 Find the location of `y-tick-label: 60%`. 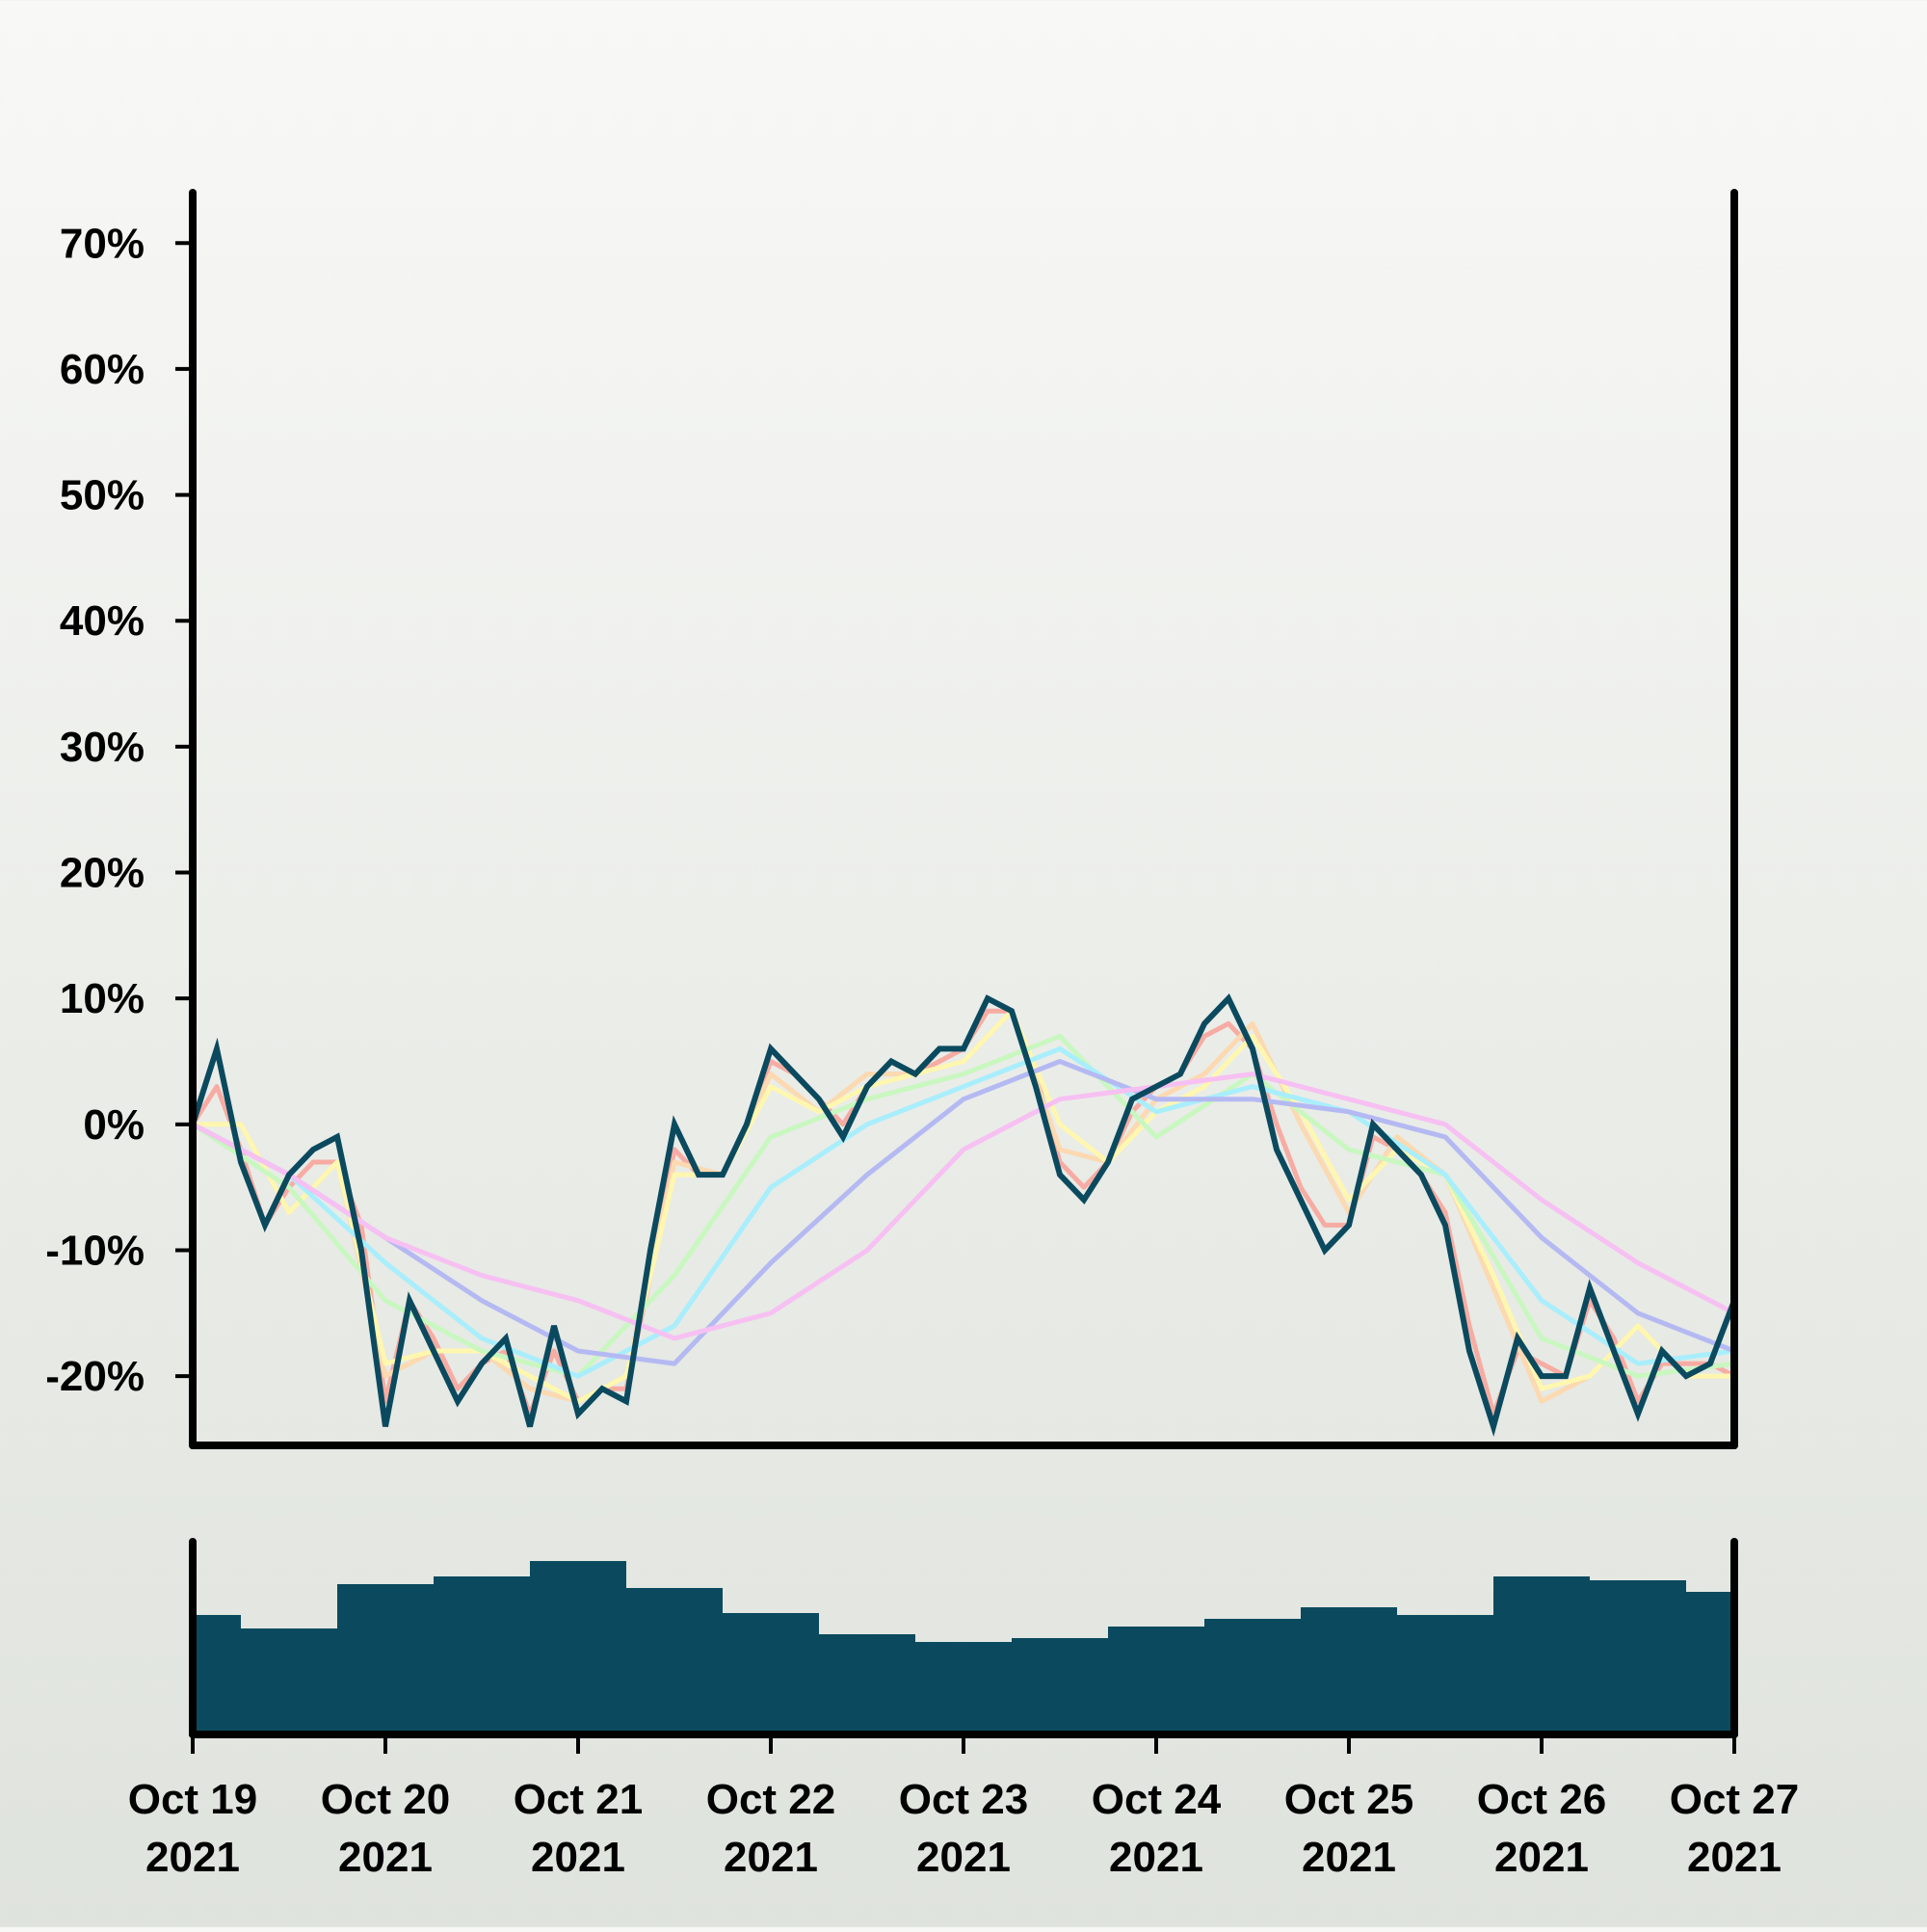

y-tick-label: 60% is located at coordinates (103, 369).